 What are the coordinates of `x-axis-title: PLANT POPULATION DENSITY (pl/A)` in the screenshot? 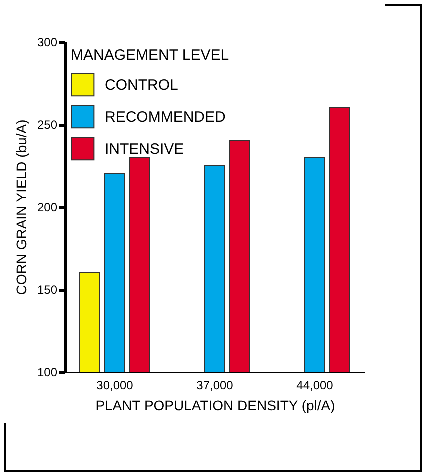 It's located at (216, 406).